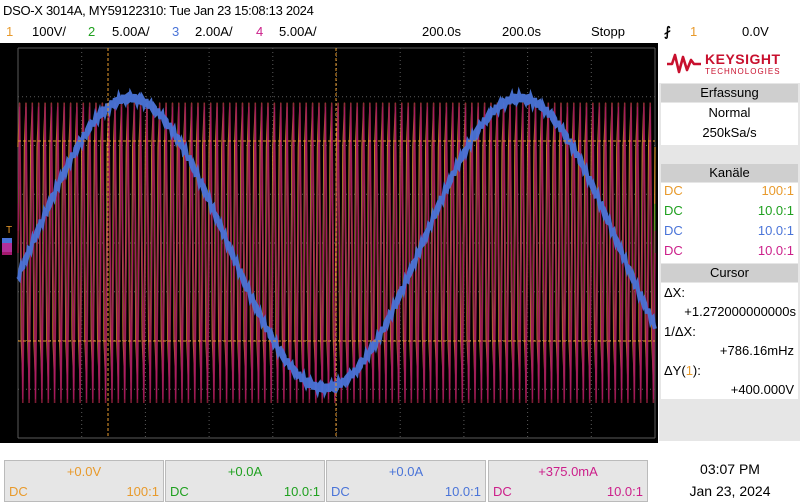  I want to click on delta-x-value: +1.272000000000s, so click(740, 311).